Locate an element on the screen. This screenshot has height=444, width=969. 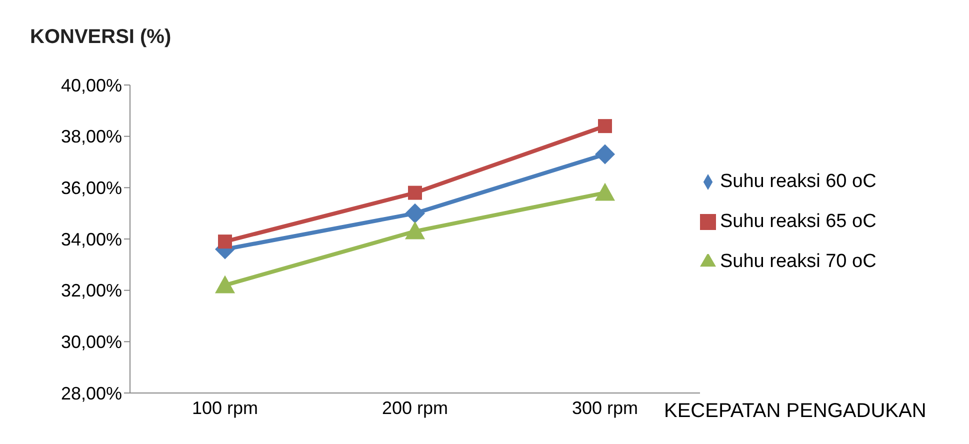
y-axis-title: KONVERSI (%) is located at coordinates (101, 37).